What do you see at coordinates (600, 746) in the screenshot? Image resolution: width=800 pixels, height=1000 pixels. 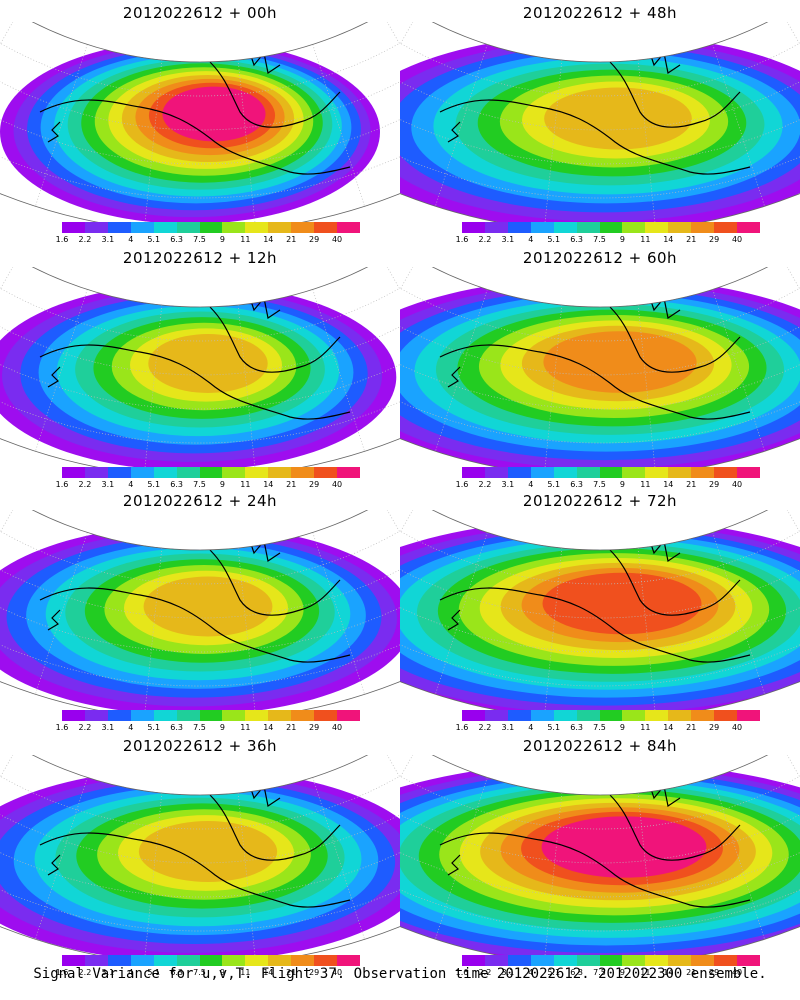 I see `panel-title: 2012022612 + 84h` at bounding box center [600, 746].